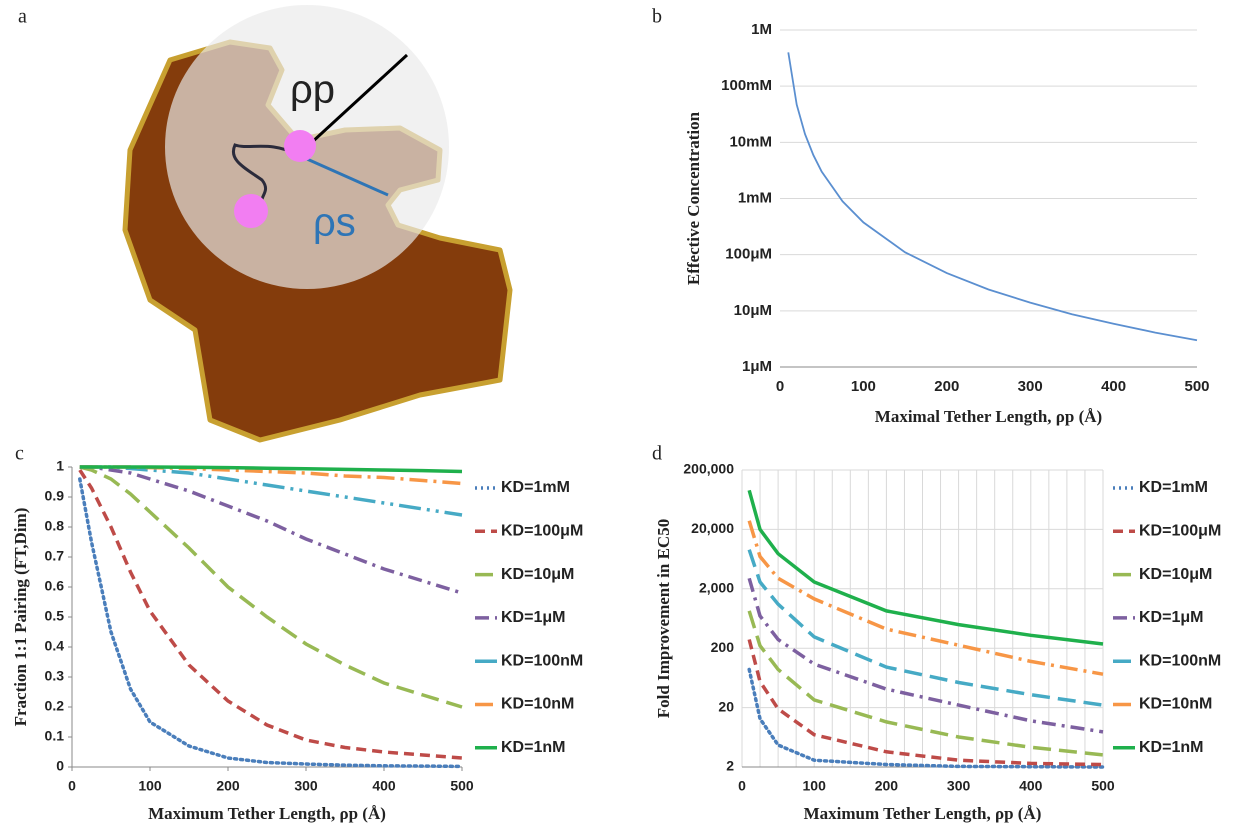 The width and height of the screenshot is (1246, 826). Describe the element at coordinates (761, 29) in the screenshot. I see `y-tick-label: 1M` at that location.